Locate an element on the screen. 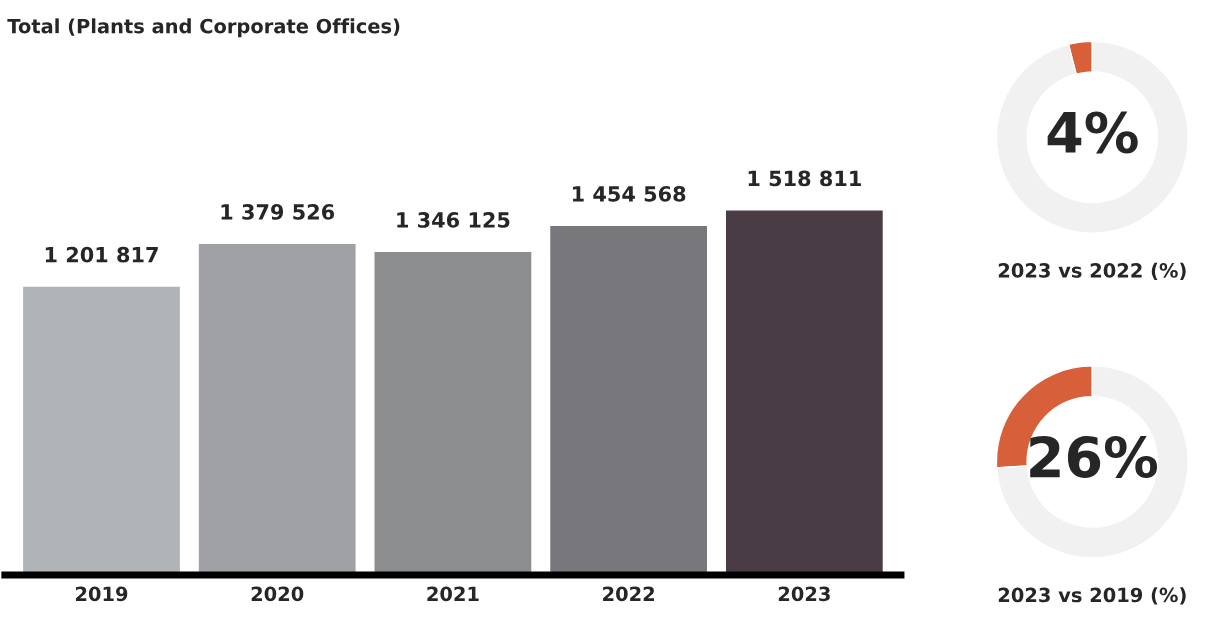  text: 4% is located at coordinates (1092, 132).